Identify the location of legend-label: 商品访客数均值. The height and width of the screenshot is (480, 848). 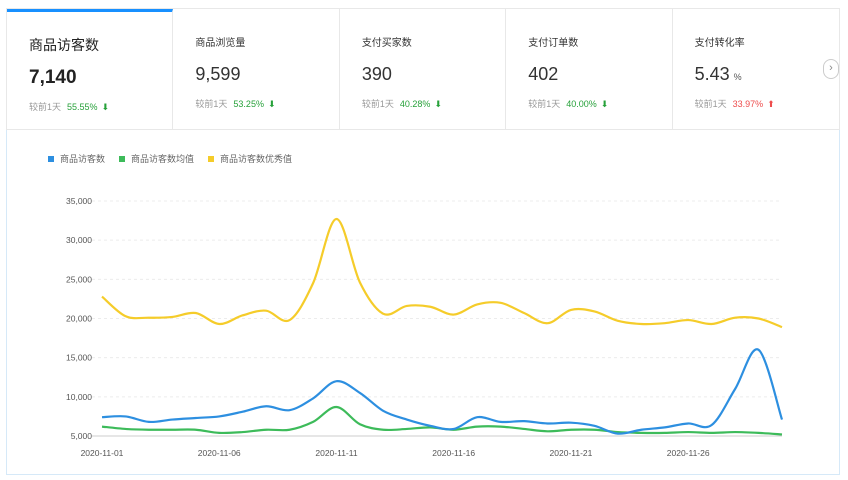
(163, 159).